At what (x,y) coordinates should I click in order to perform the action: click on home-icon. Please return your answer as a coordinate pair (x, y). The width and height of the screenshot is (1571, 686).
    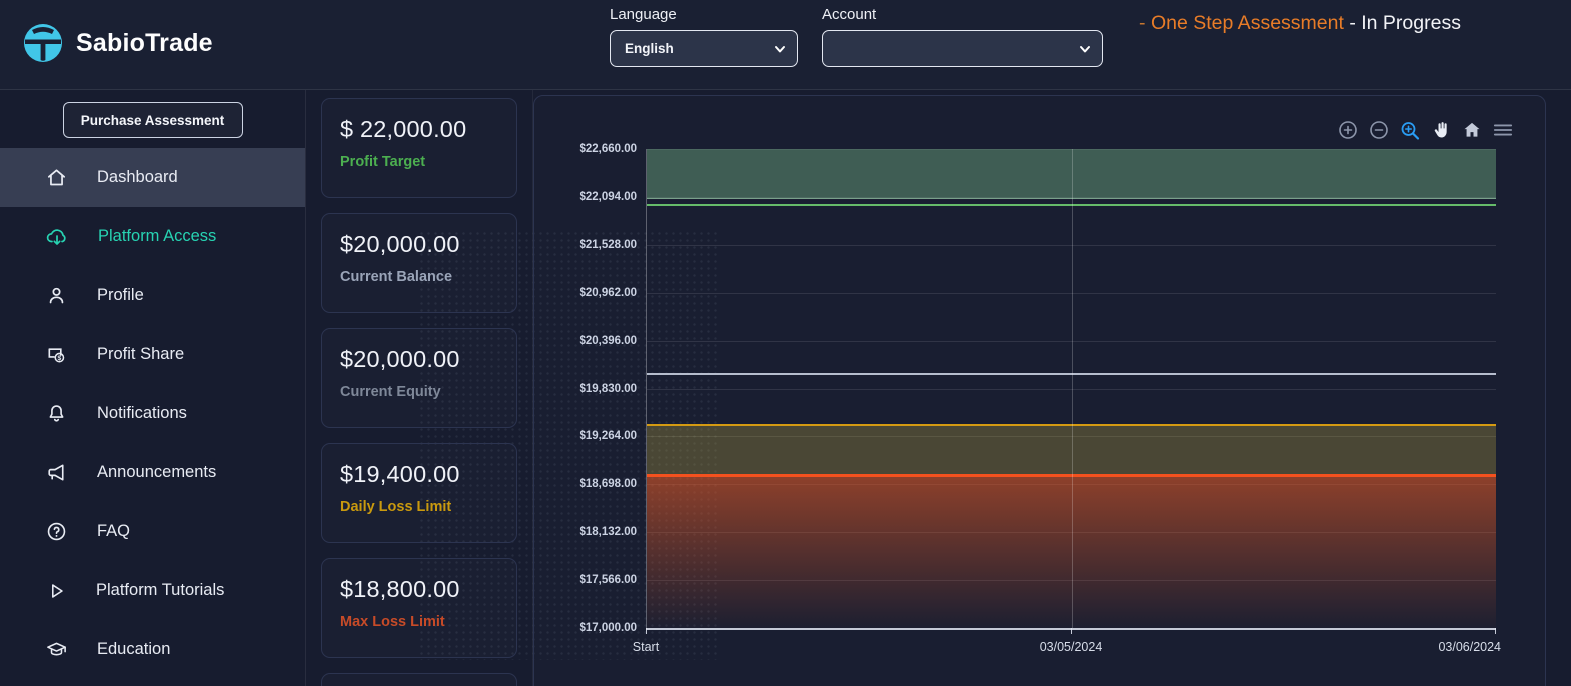
    Looking at the image, I should click on (56, 177).